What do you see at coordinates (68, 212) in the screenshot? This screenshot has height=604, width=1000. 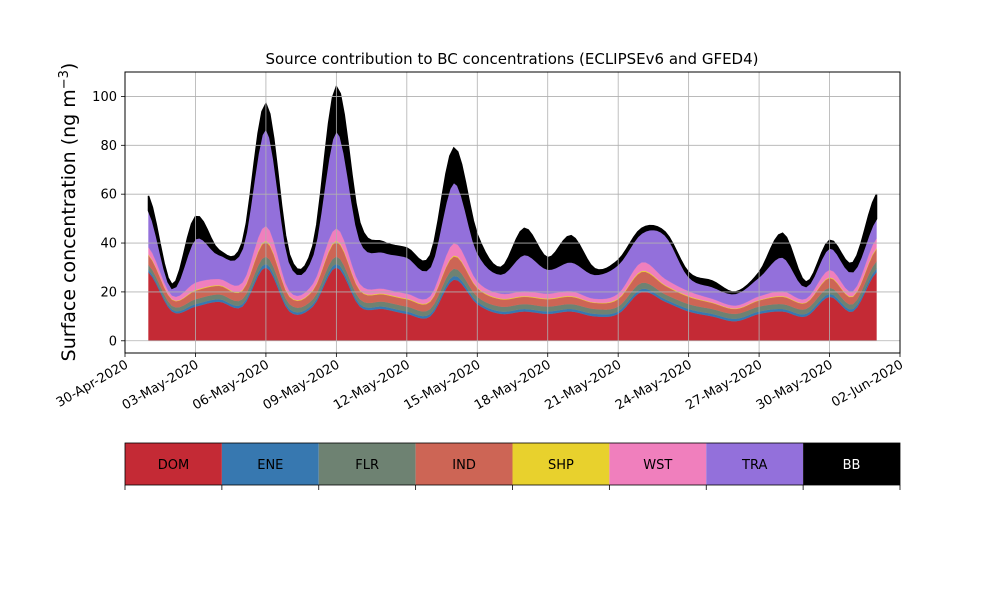 I see `y-axis-label: Surface concentration (ng m−3)` at bounding box center [68, 212].